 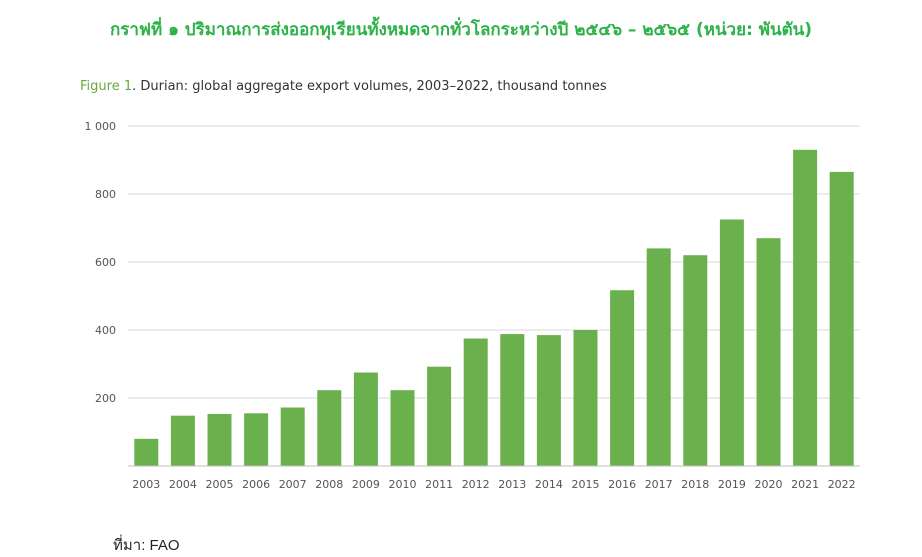 I want to click on x-tick-label: 2012, so click(x=476, y=484).